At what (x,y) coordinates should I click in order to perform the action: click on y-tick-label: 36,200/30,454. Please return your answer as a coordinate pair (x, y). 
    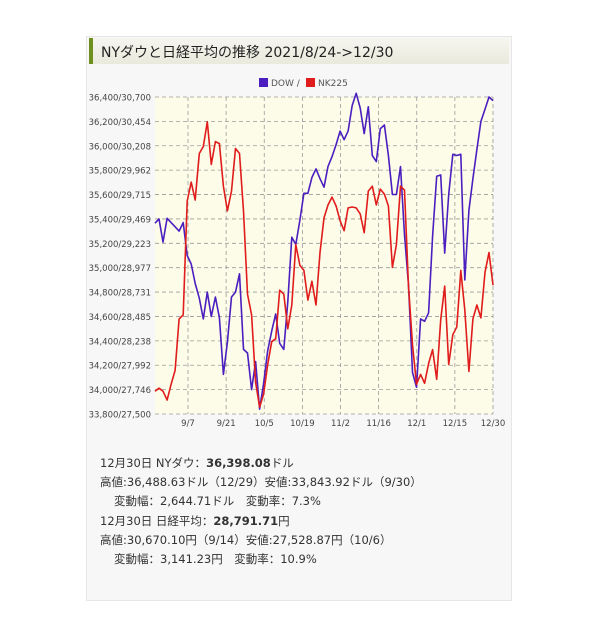
    Looking at the image, I should click on (120, 123).